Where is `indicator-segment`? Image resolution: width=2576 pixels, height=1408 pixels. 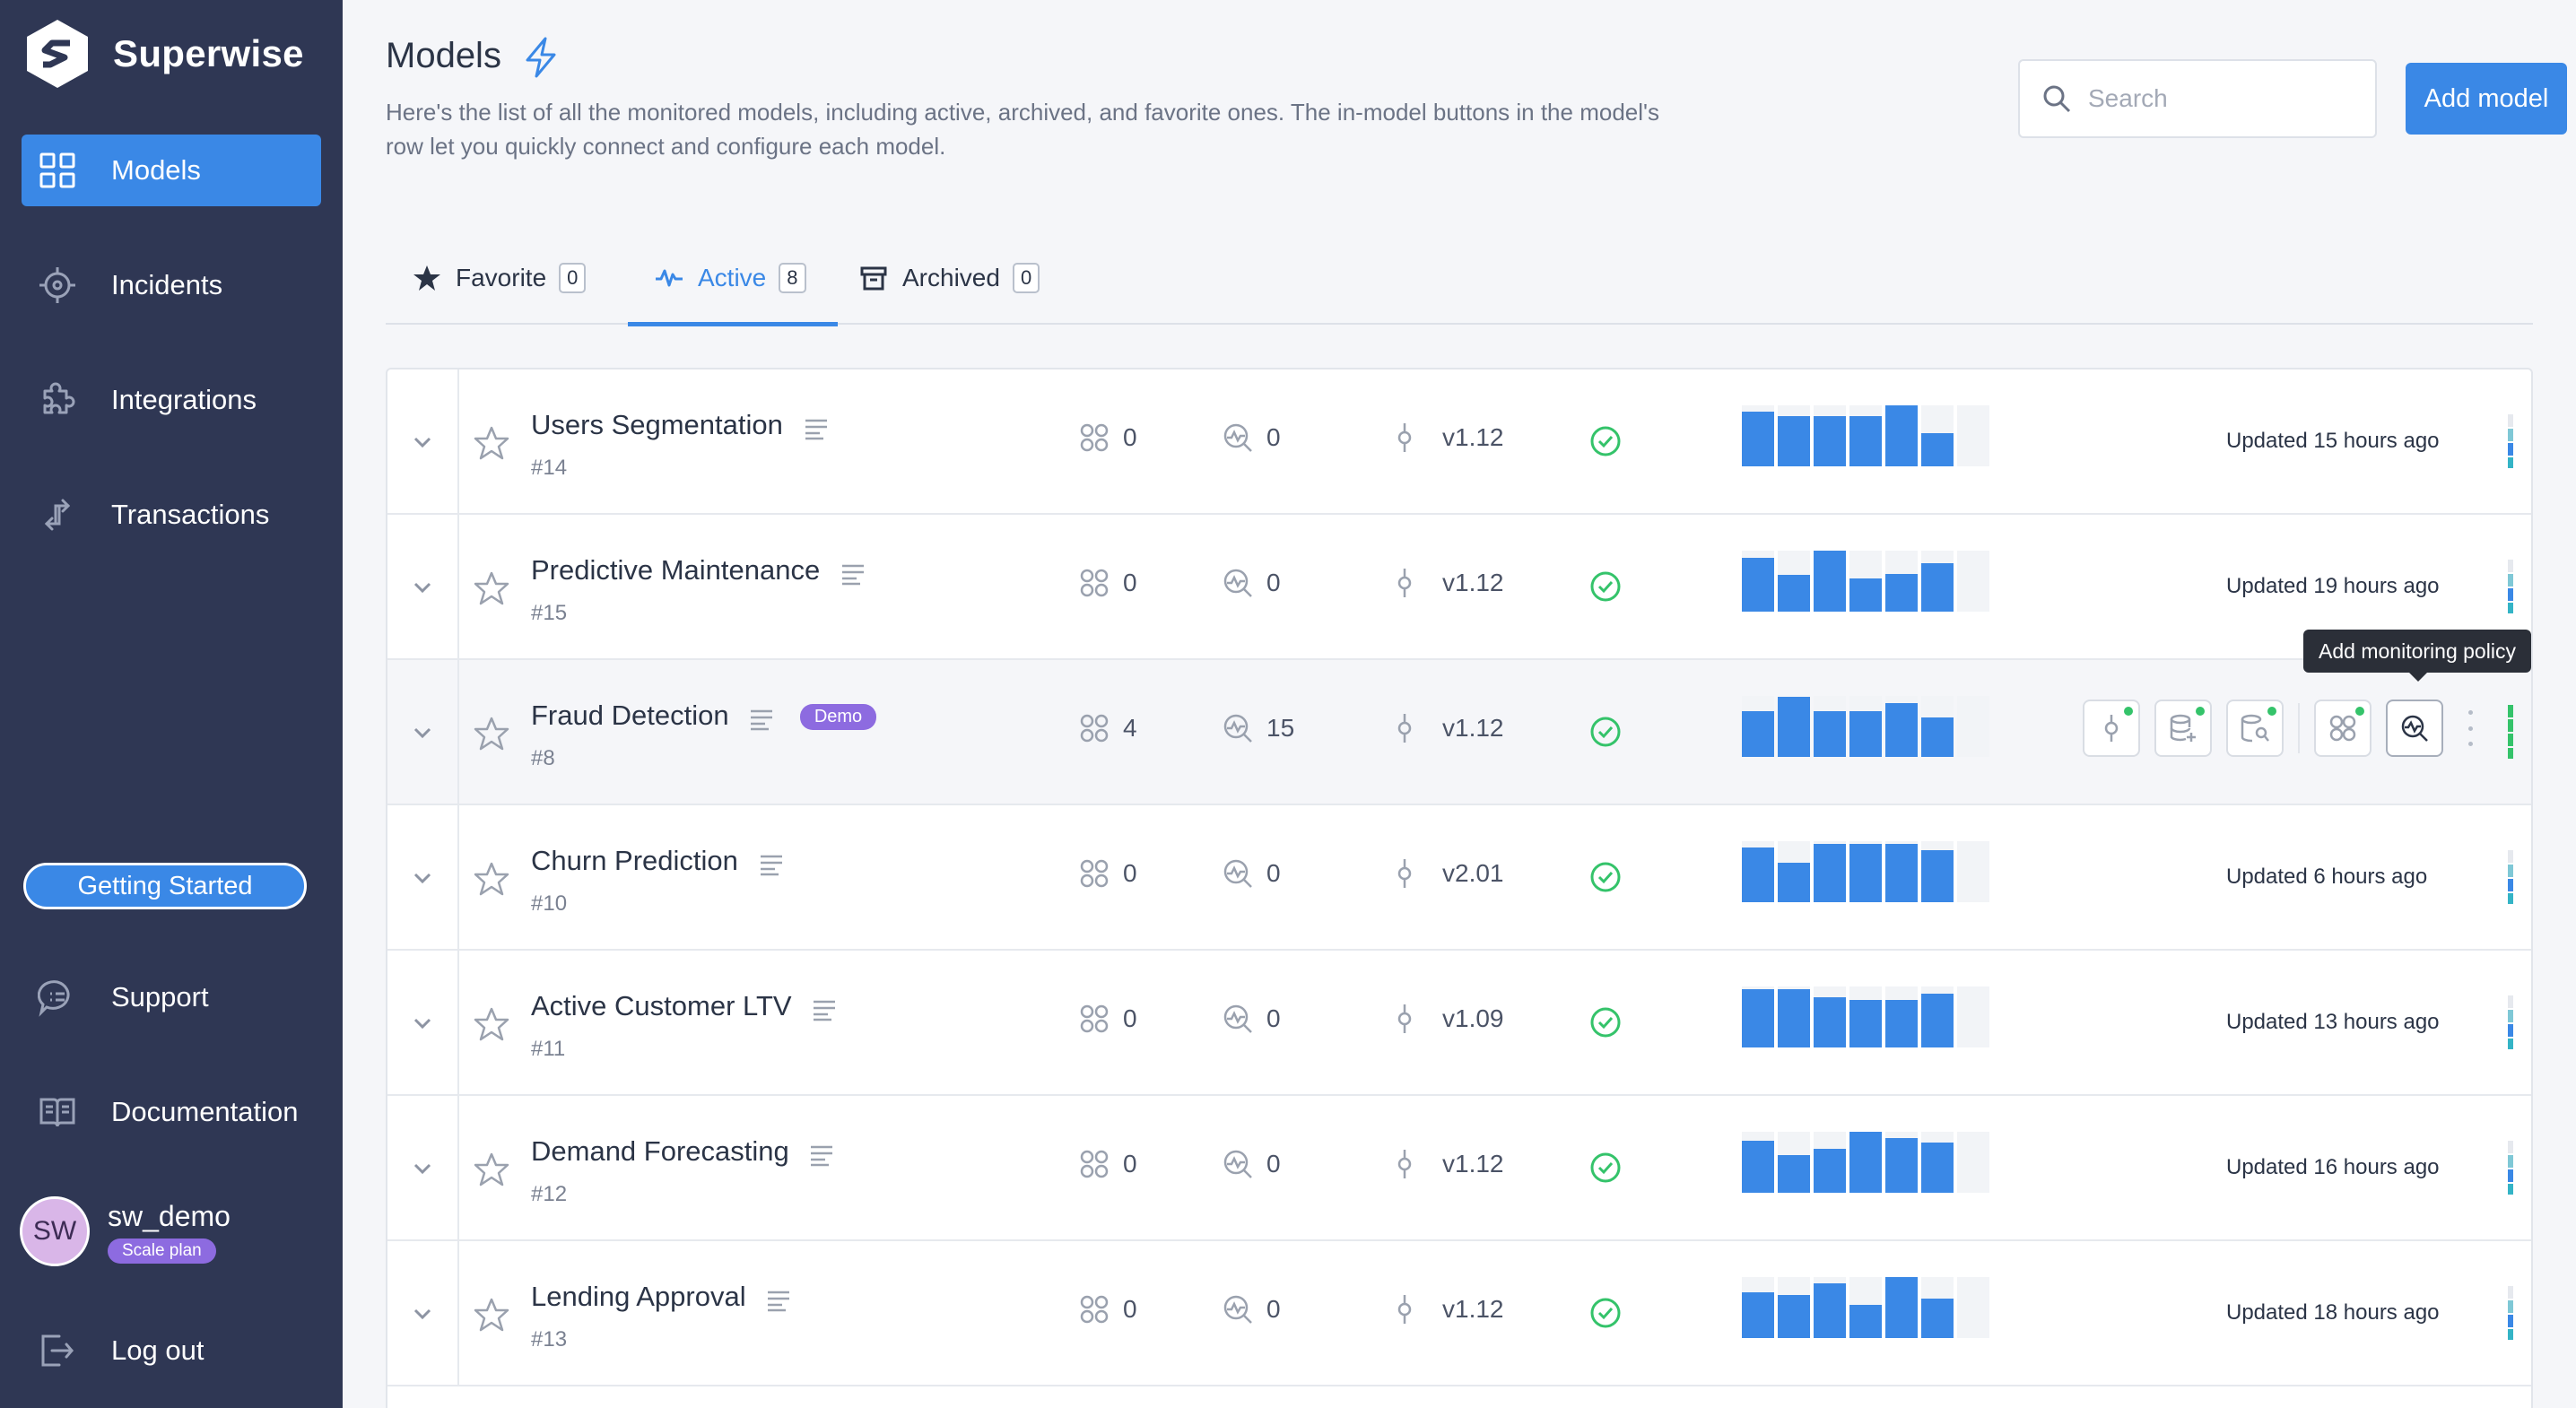
indicator-segment is located at coordinates (2510, 1147).